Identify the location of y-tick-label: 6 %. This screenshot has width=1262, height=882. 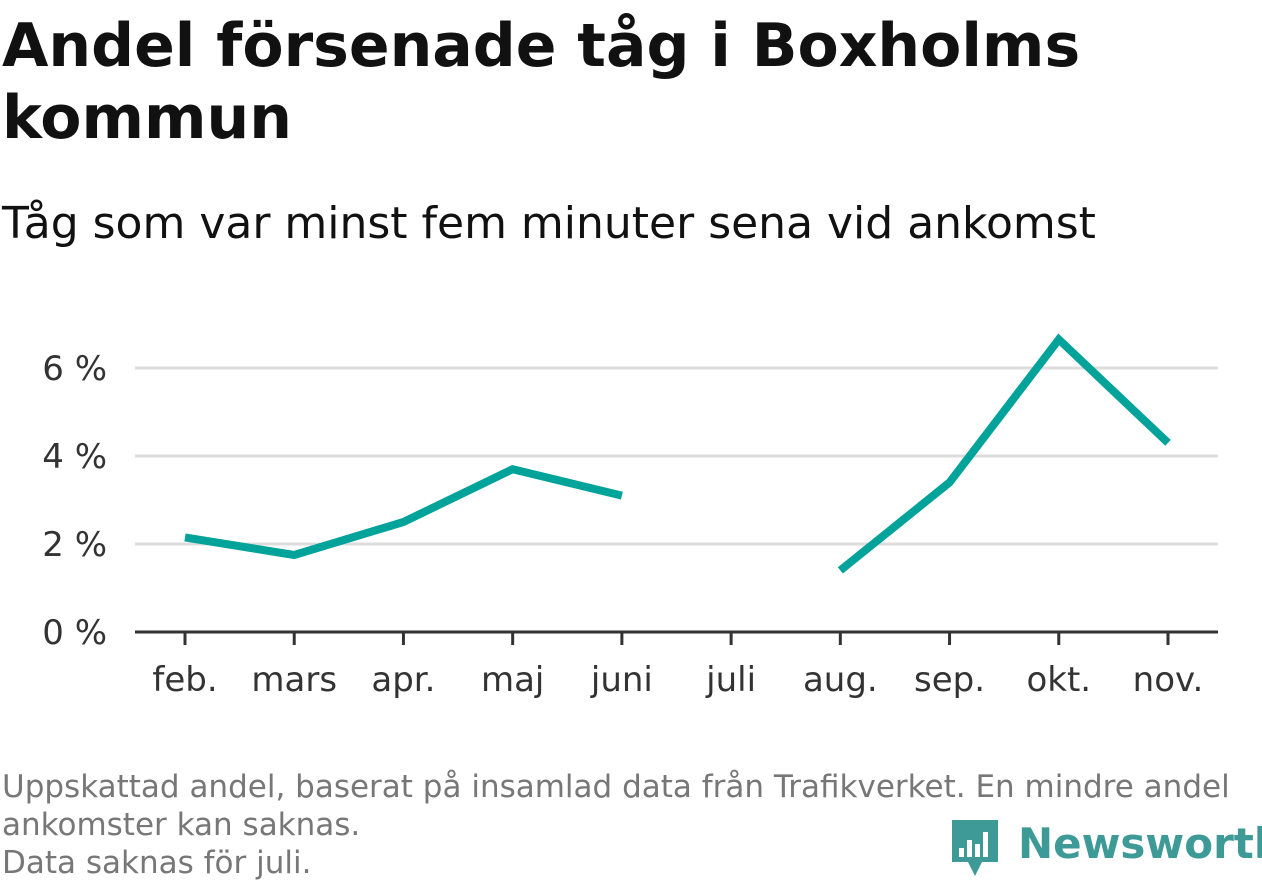
(74, 369).